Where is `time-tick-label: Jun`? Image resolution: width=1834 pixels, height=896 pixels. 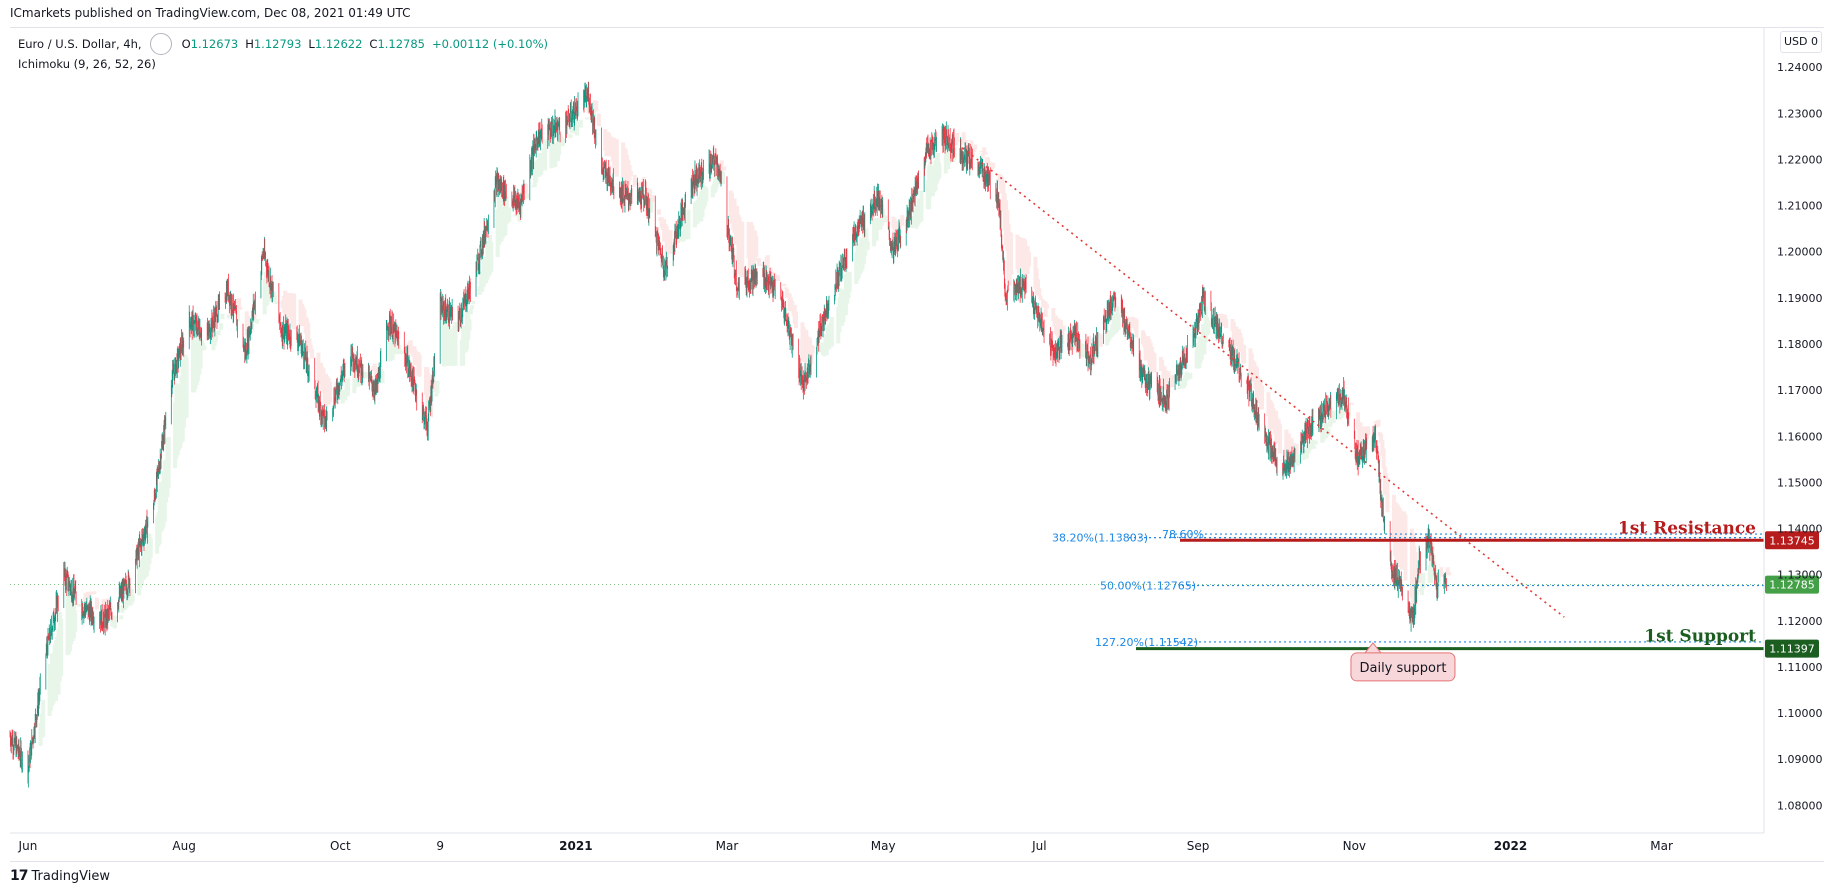
time-tick-label: Jun is located at coordinates (28, 846).